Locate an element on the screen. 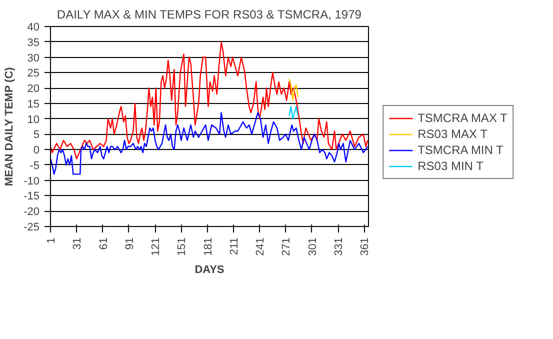  x-axis-title: DAYS is located at coordinates (209, 270).